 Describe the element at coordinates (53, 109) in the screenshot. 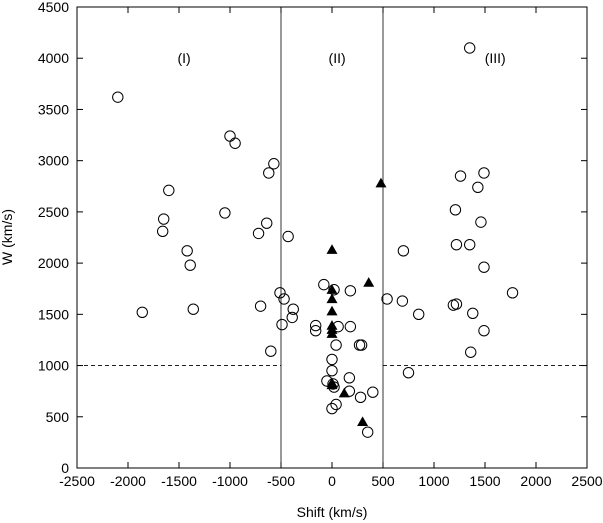

I see `y-tick-label: 3500` at that location.